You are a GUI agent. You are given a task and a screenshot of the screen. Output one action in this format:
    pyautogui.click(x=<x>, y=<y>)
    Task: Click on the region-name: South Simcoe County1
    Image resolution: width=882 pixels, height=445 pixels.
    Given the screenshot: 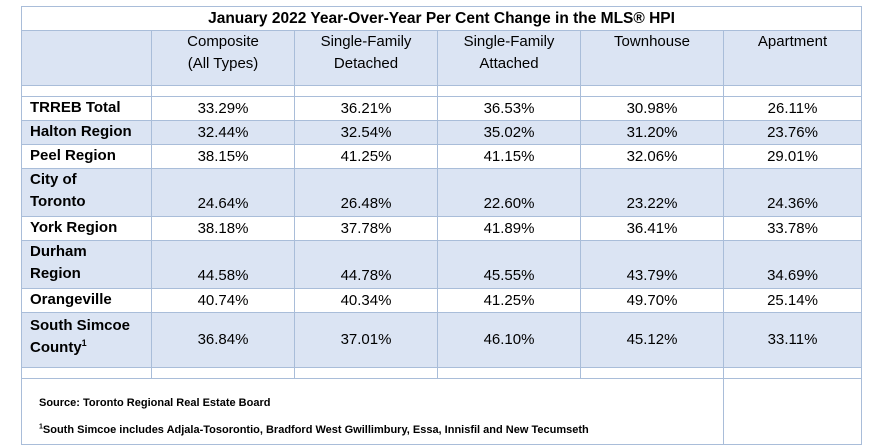 What is the action you would take?
    pyautogui.click(x=86, y=340)
    